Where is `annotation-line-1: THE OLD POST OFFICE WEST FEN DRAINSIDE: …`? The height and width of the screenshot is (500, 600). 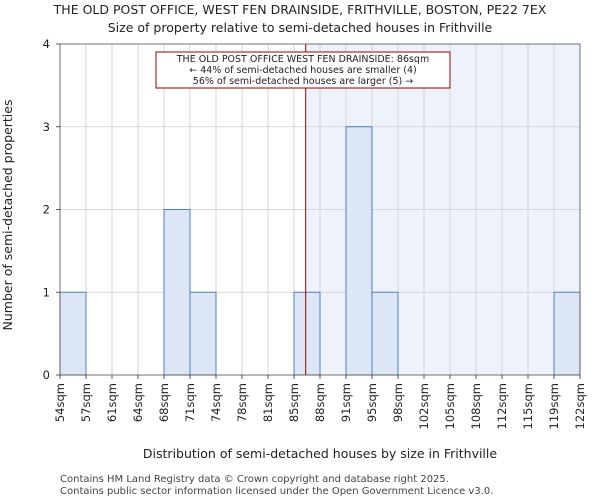
annotation-line-1: THE OLD POST OFFICE WEST FEN DRAINSIDE: … is located at coordinates (302, 59).